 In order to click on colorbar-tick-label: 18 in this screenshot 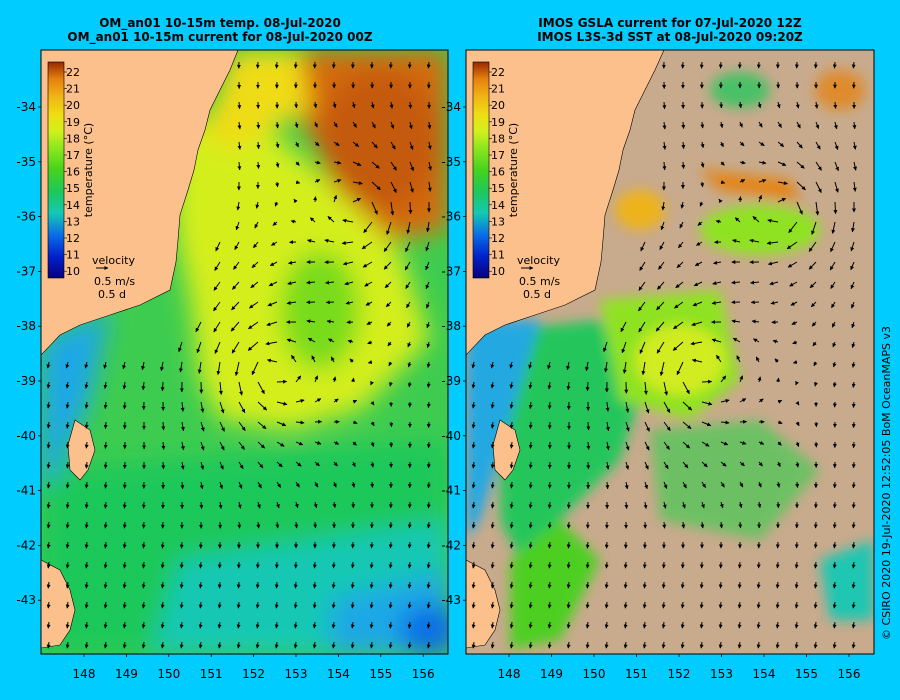, I will do `click(73, 138)`.